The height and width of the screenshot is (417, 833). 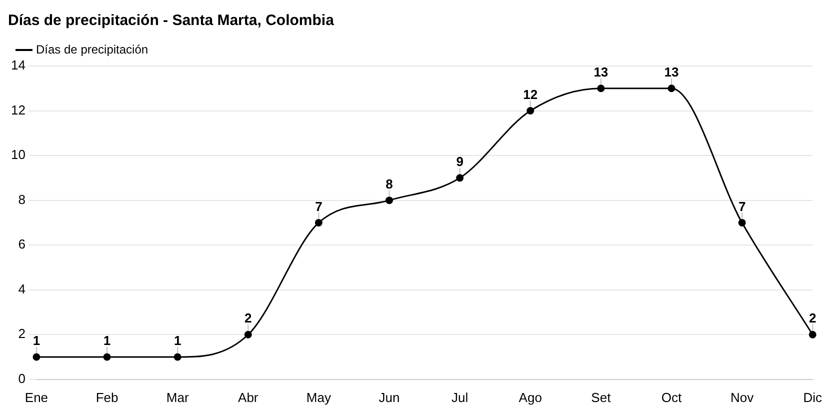 I want to click on y-tick-label: 10, so click(x=18, y=154).